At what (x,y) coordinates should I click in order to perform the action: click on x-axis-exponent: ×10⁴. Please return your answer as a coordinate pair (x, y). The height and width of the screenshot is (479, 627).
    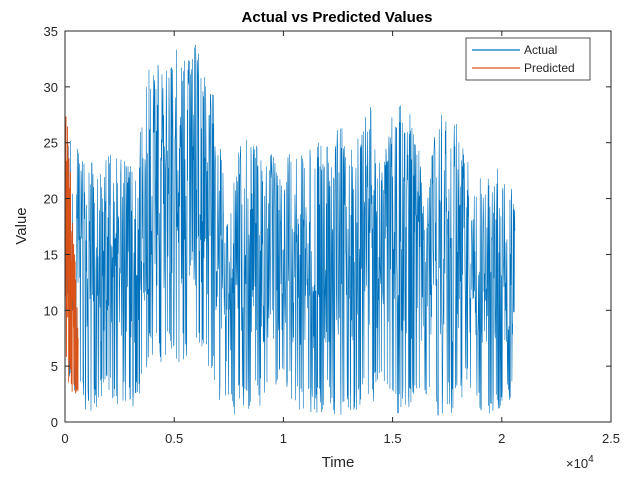
    Looking at the image, I should click on (580, 462).